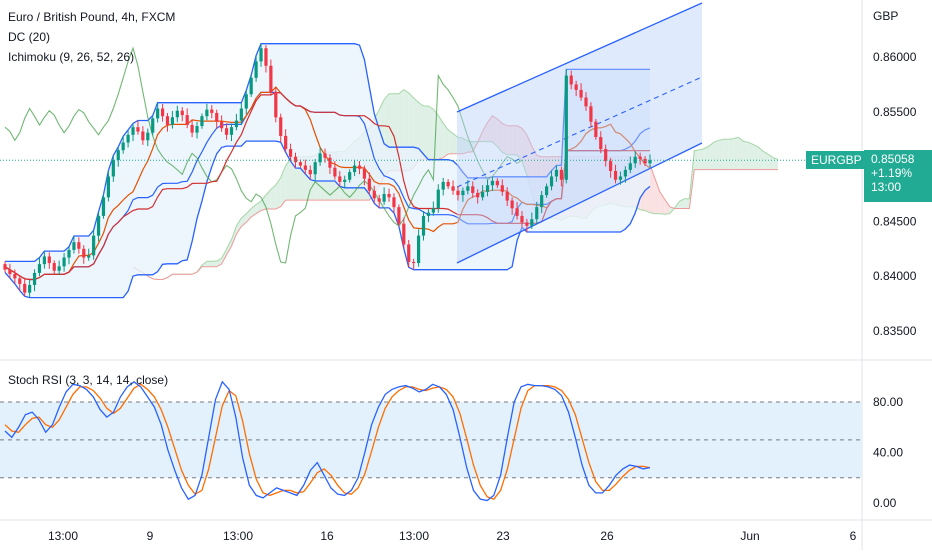 This screenshot has height=555, width=932. What do you see at coordinates (893, 159) in the screenshot?
I see `last-price-value: 0.85058` at bounding box center [893, 159].